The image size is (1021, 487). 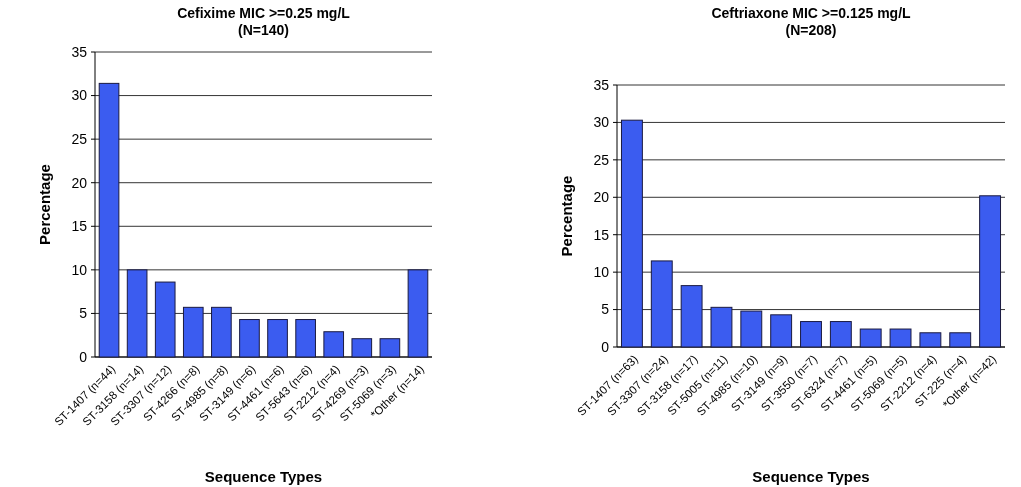 I want to click on chart-title: Cefixime MIC >=0.25 mg/L (N=140), so click(x=264, y=21).